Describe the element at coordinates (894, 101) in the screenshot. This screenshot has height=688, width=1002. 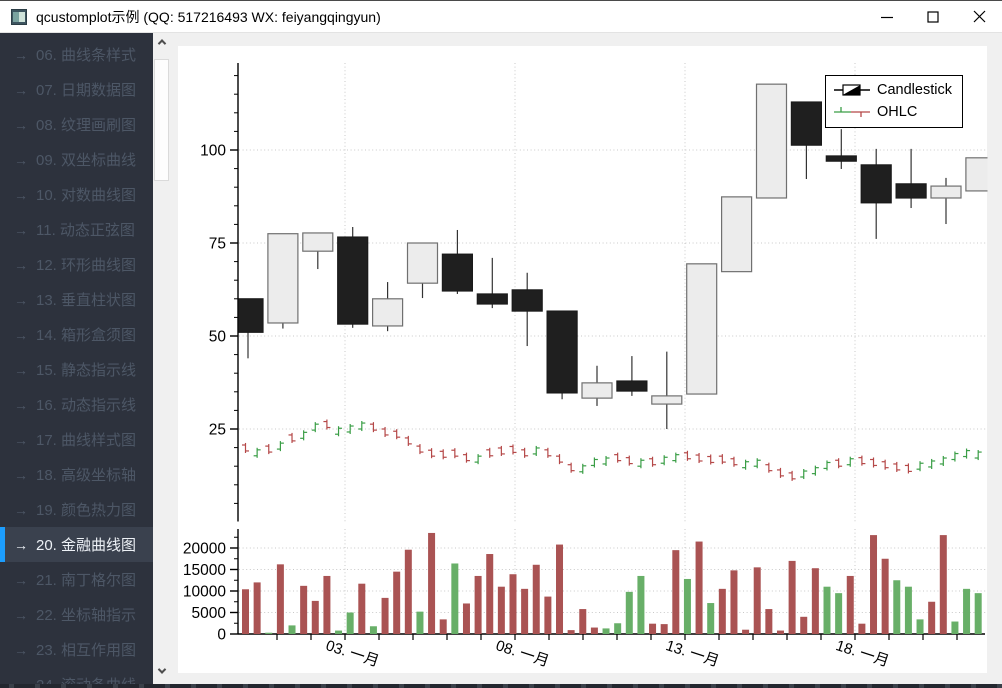
I see `chart-legend: Candlestick OHLC` at that location.